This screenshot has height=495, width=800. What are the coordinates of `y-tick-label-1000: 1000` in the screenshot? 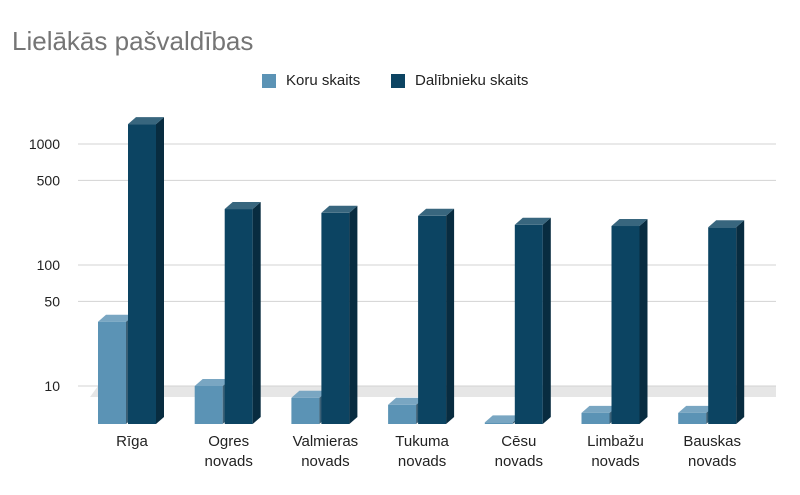 It's located at (44, 144).